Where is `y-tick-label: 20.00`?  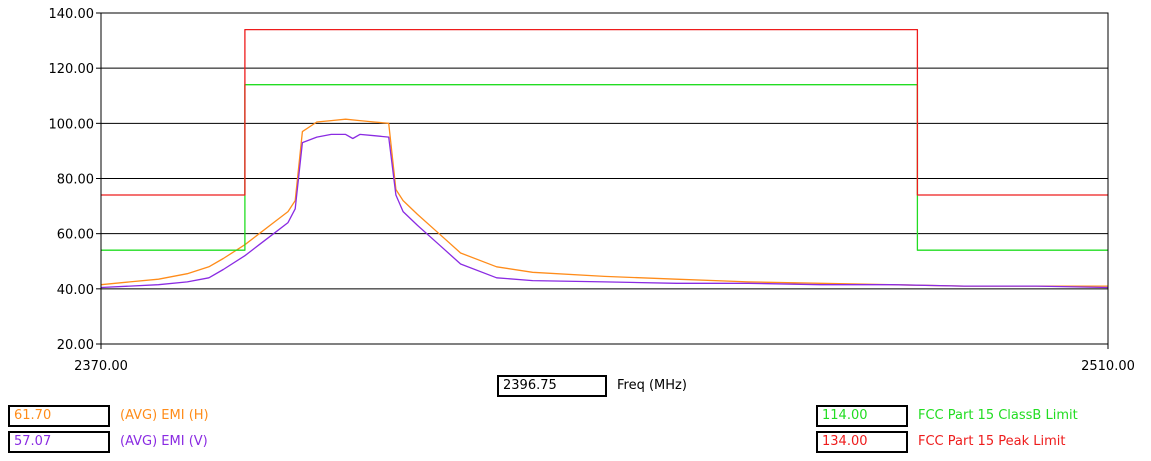
y-tick-label: 20.00 is located at coordinates (75, 345).